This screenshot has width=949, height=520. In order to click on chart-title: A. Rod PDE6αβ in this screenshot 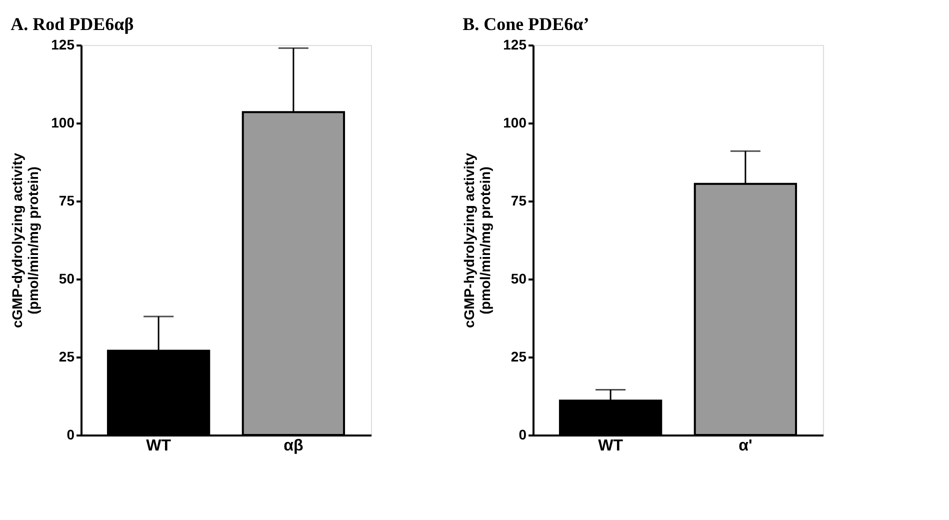, I will do `click(72, 24)`.